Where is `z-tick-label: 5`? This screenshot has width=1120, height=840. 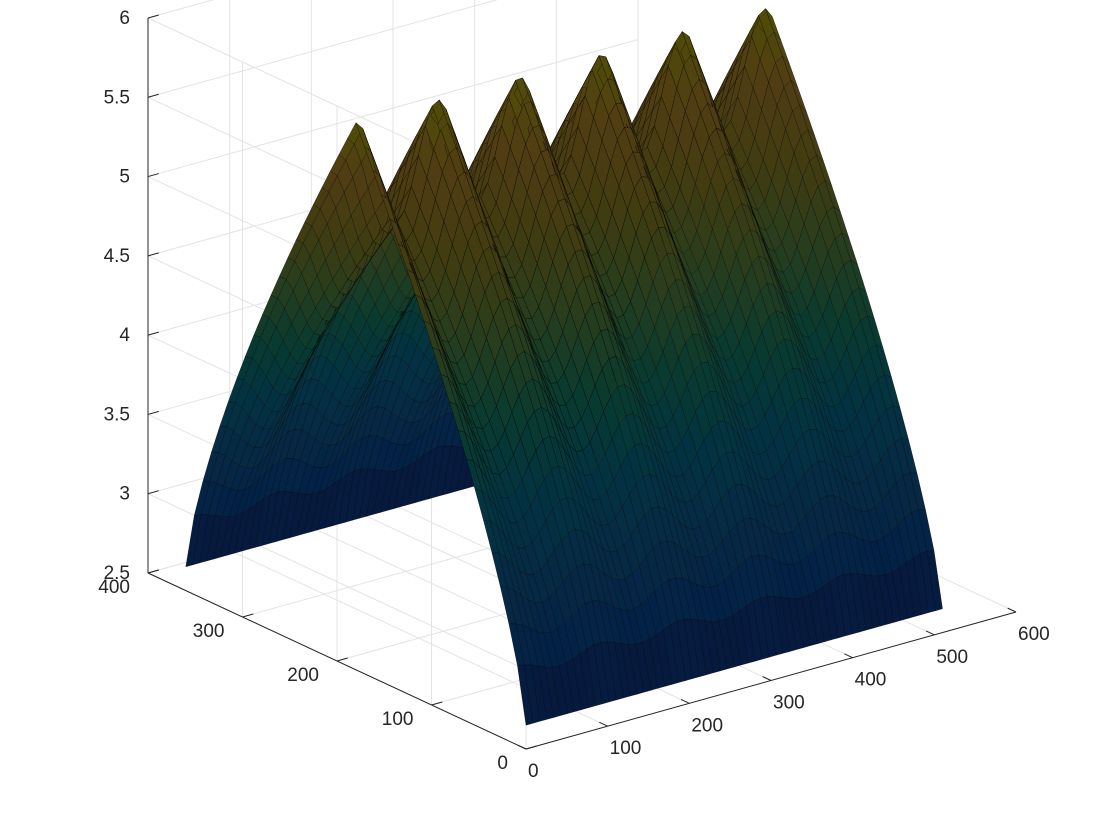
z-tick-label: 5 is located at coordinates (124, 177).